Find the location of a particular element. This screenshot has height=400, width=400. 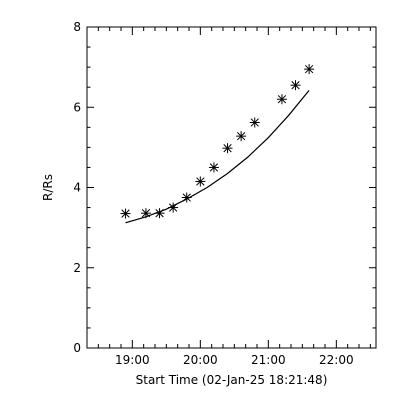

x-axis-label: Start Time (02-Jan-25 18:21:48) is located at coordinates (232, 380).